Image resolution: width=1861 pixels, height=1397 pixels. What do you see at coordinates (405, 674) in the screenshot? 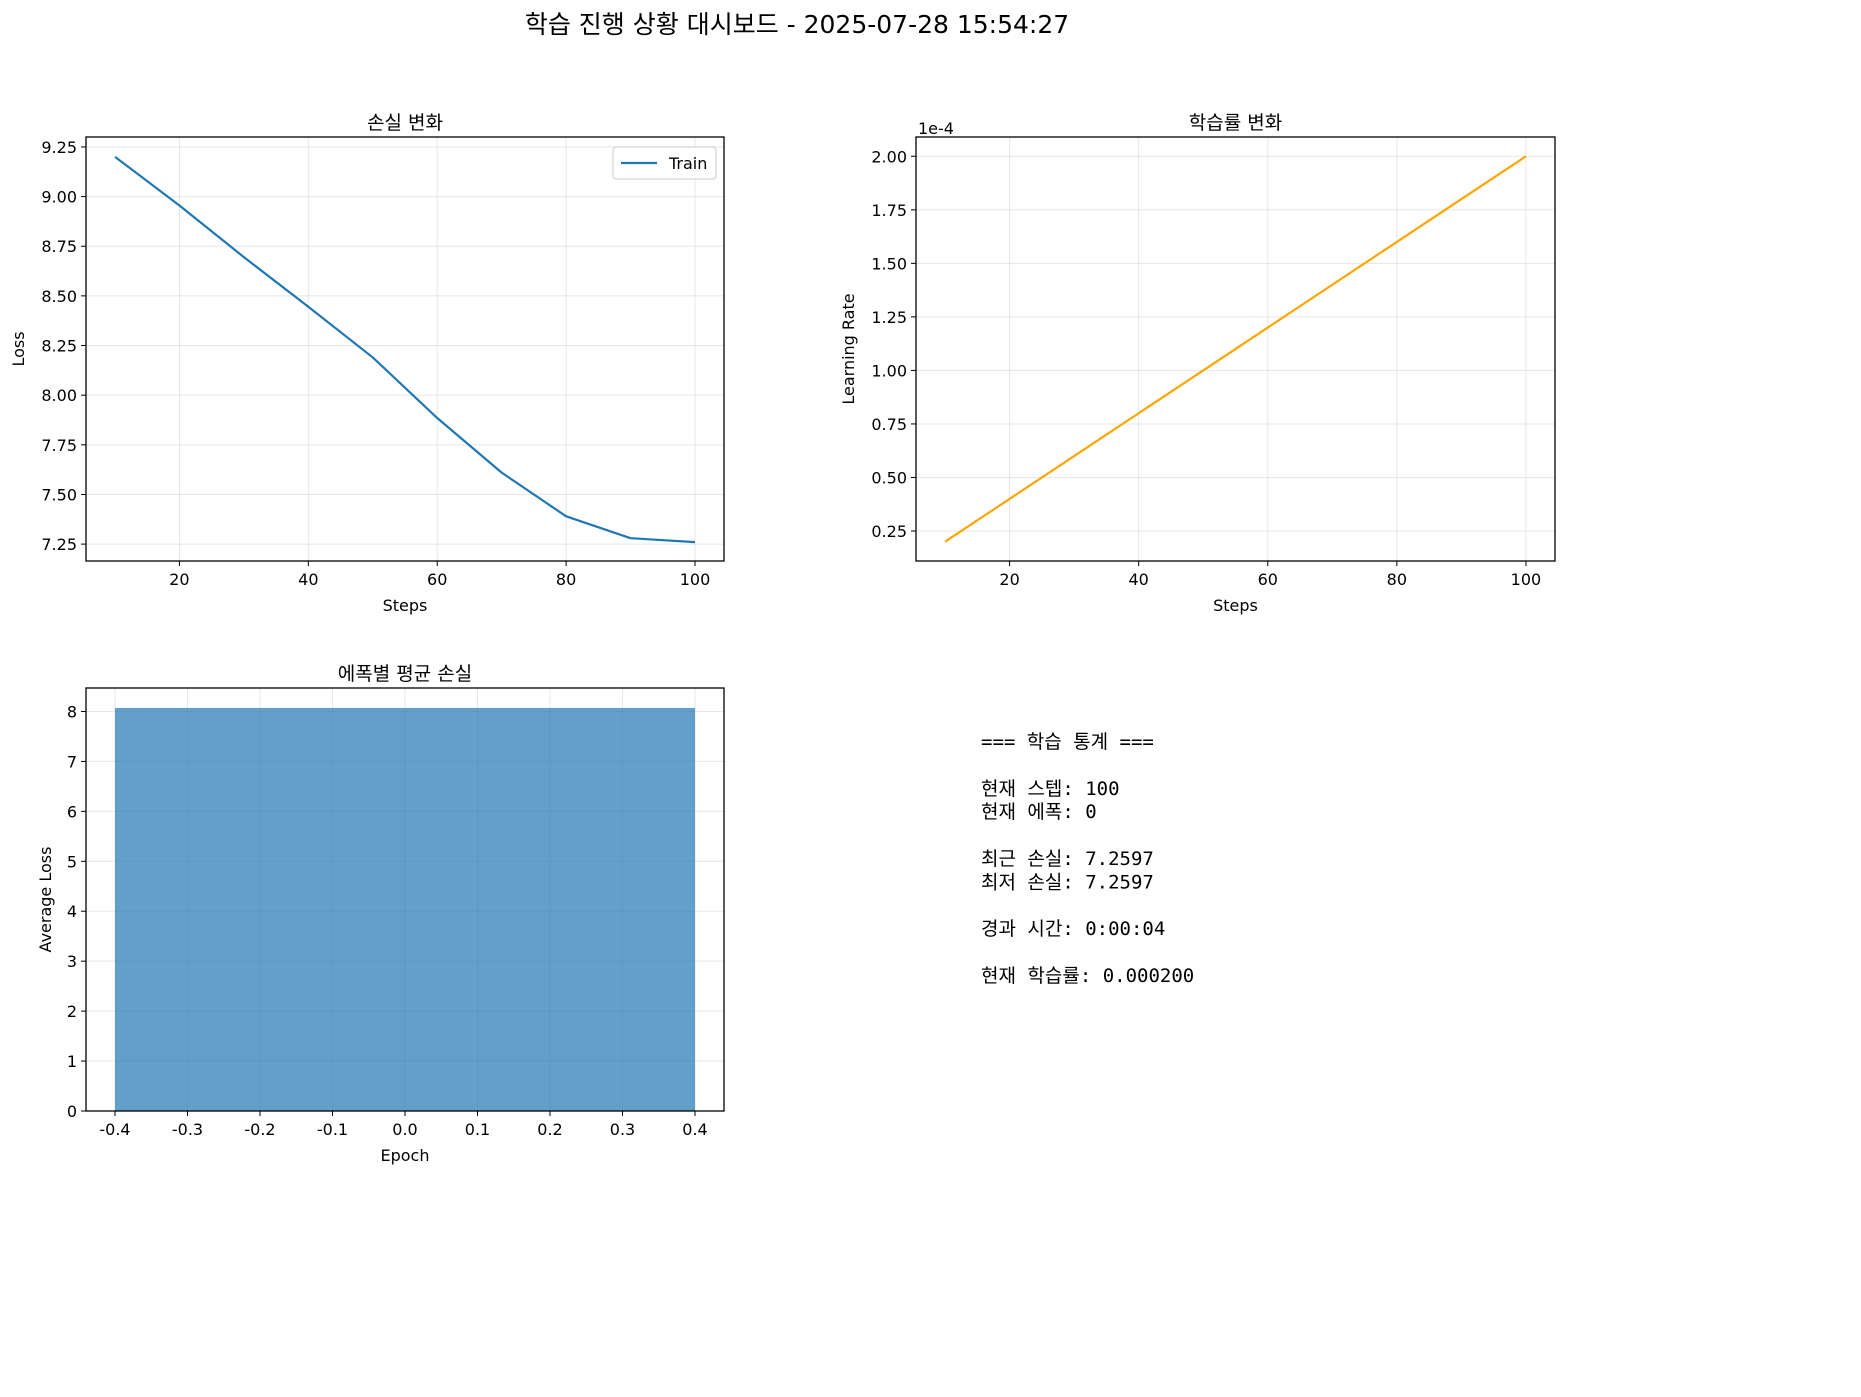
I see `chart-title: 에폭별 평균 손실` at bounding box center [405, 674].